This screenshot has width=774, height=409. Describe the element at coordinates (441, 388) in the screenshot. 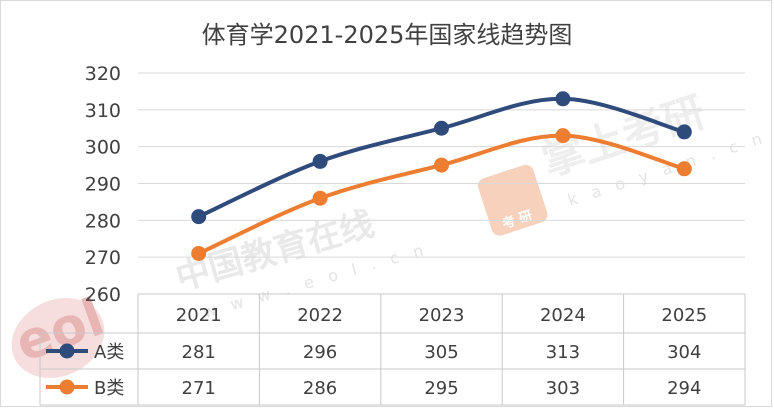

I see `table-value-cell: 295` at that location.